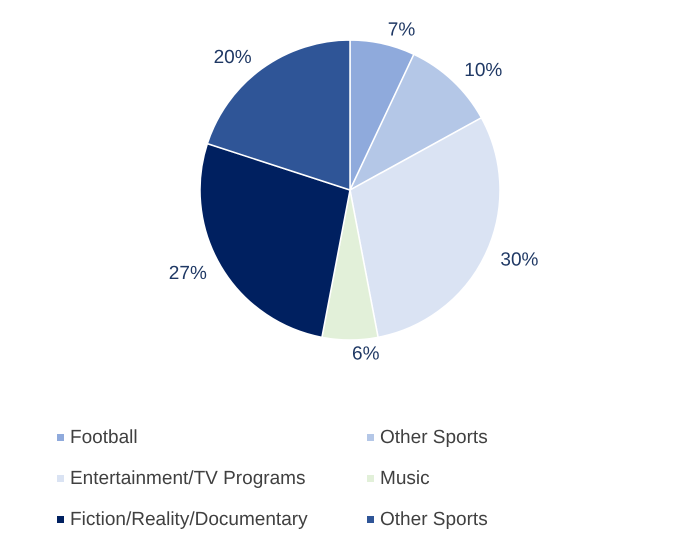 This screenshot has width=686, height=536. Describe the element at coordinates (188, 478) in the screenshot. I see `legend-label: Entertainment/TV Programs` at that location.